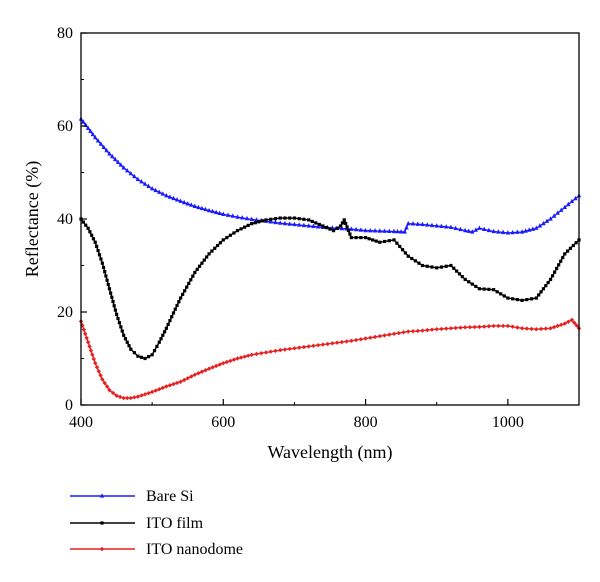 The image size is (600, 582). Describe the element at coordinates (65, 33) in the screenshot. I see `y-tick-label: 80` at that location.